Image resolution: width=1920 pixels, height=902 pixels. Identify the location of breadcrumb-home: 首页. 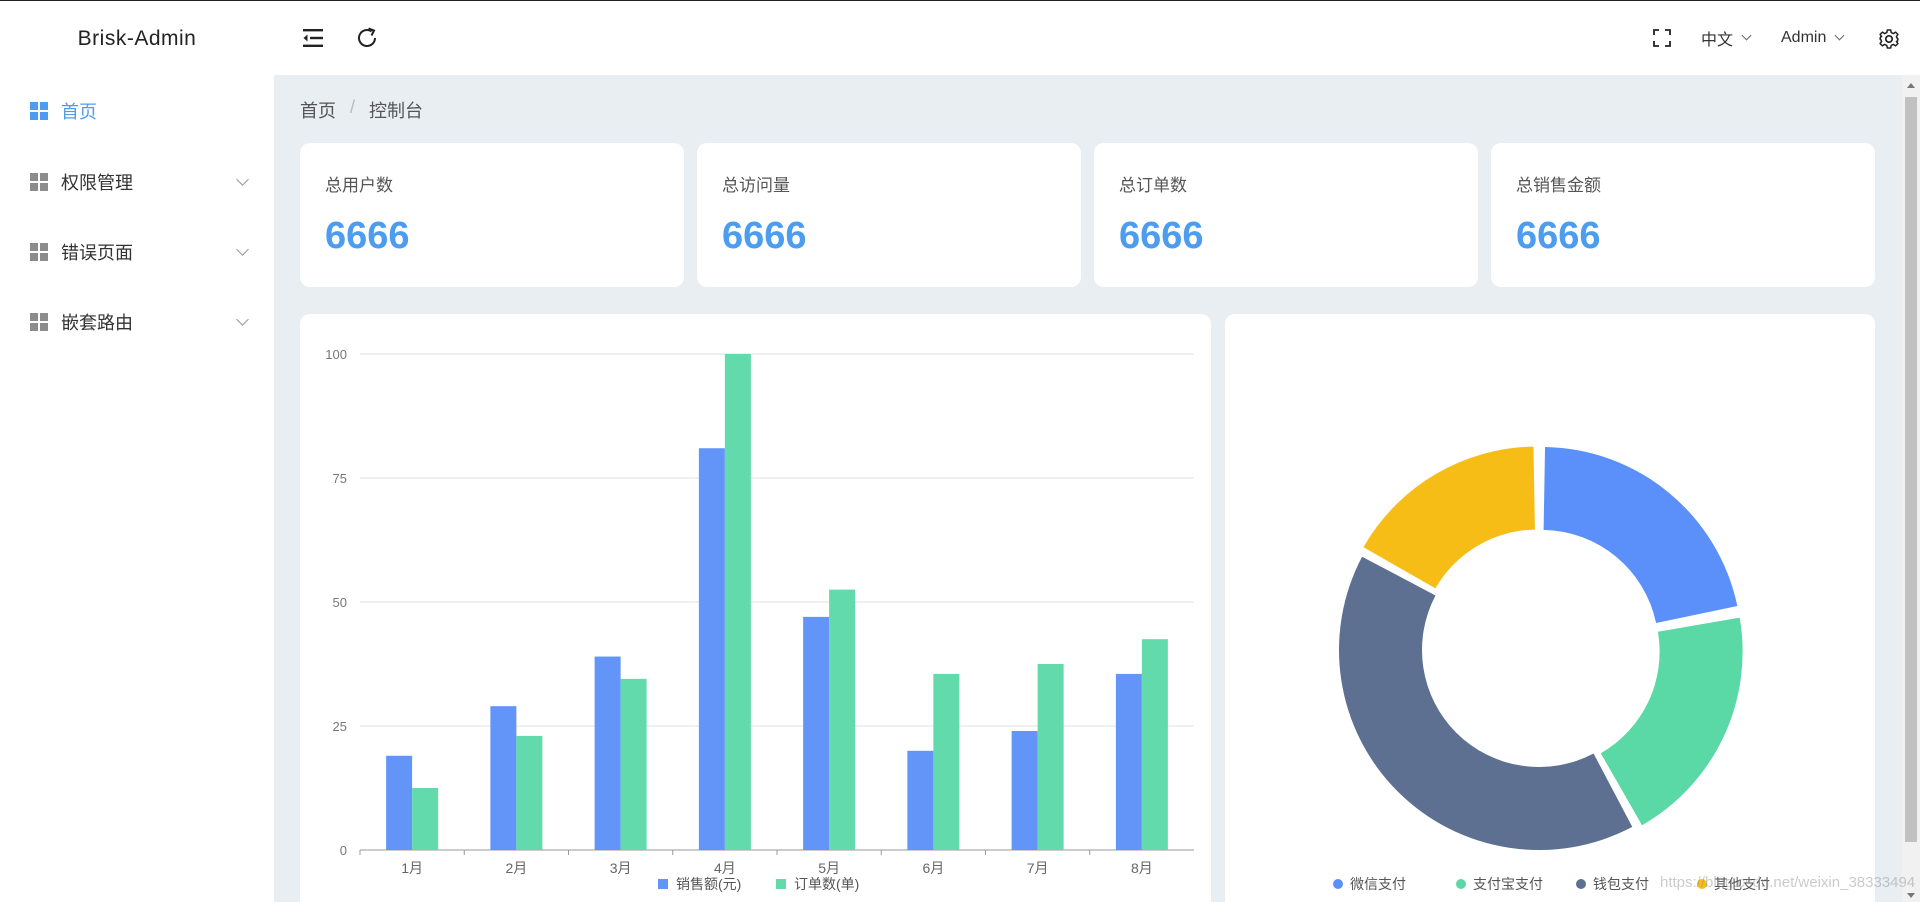
(318, 111).